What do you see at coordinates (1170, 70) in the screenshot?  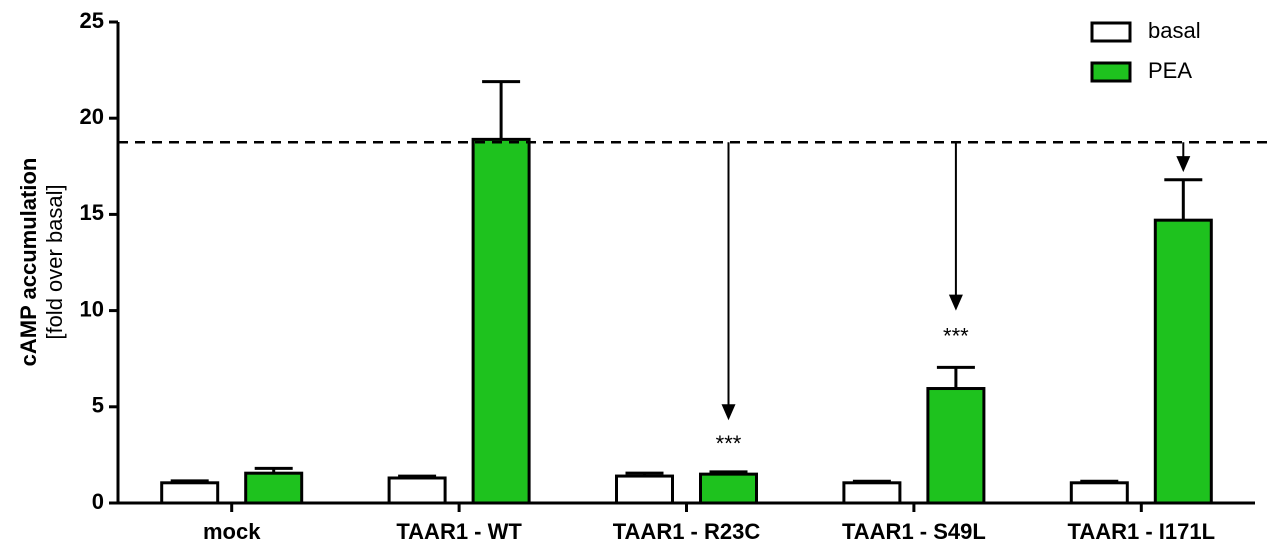 I see `legend-label: PEA` at bounding box center [1170, 70].